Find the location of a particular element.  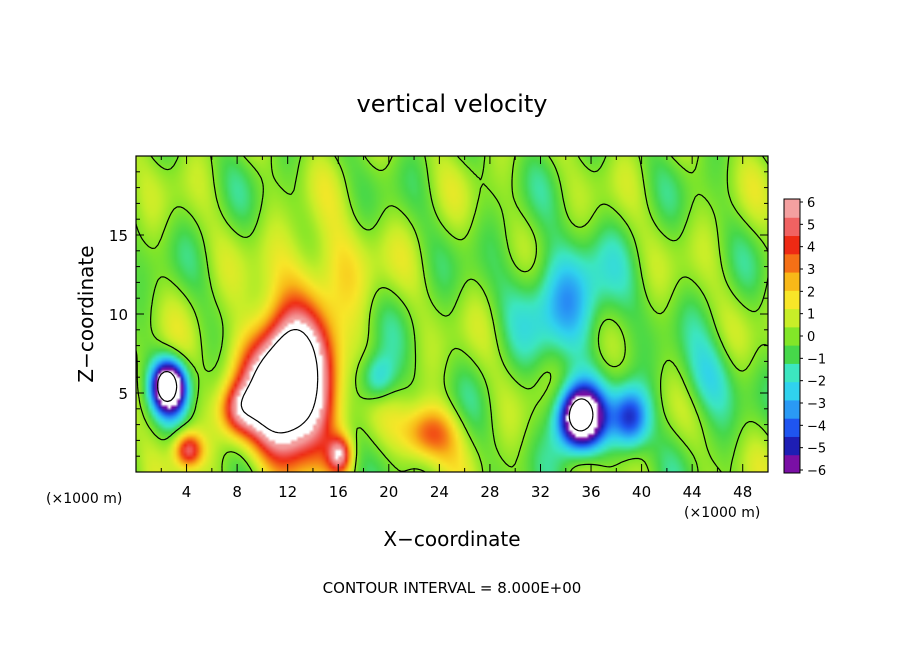

x-tick-label: 44 is located at coordinates (692, 492).